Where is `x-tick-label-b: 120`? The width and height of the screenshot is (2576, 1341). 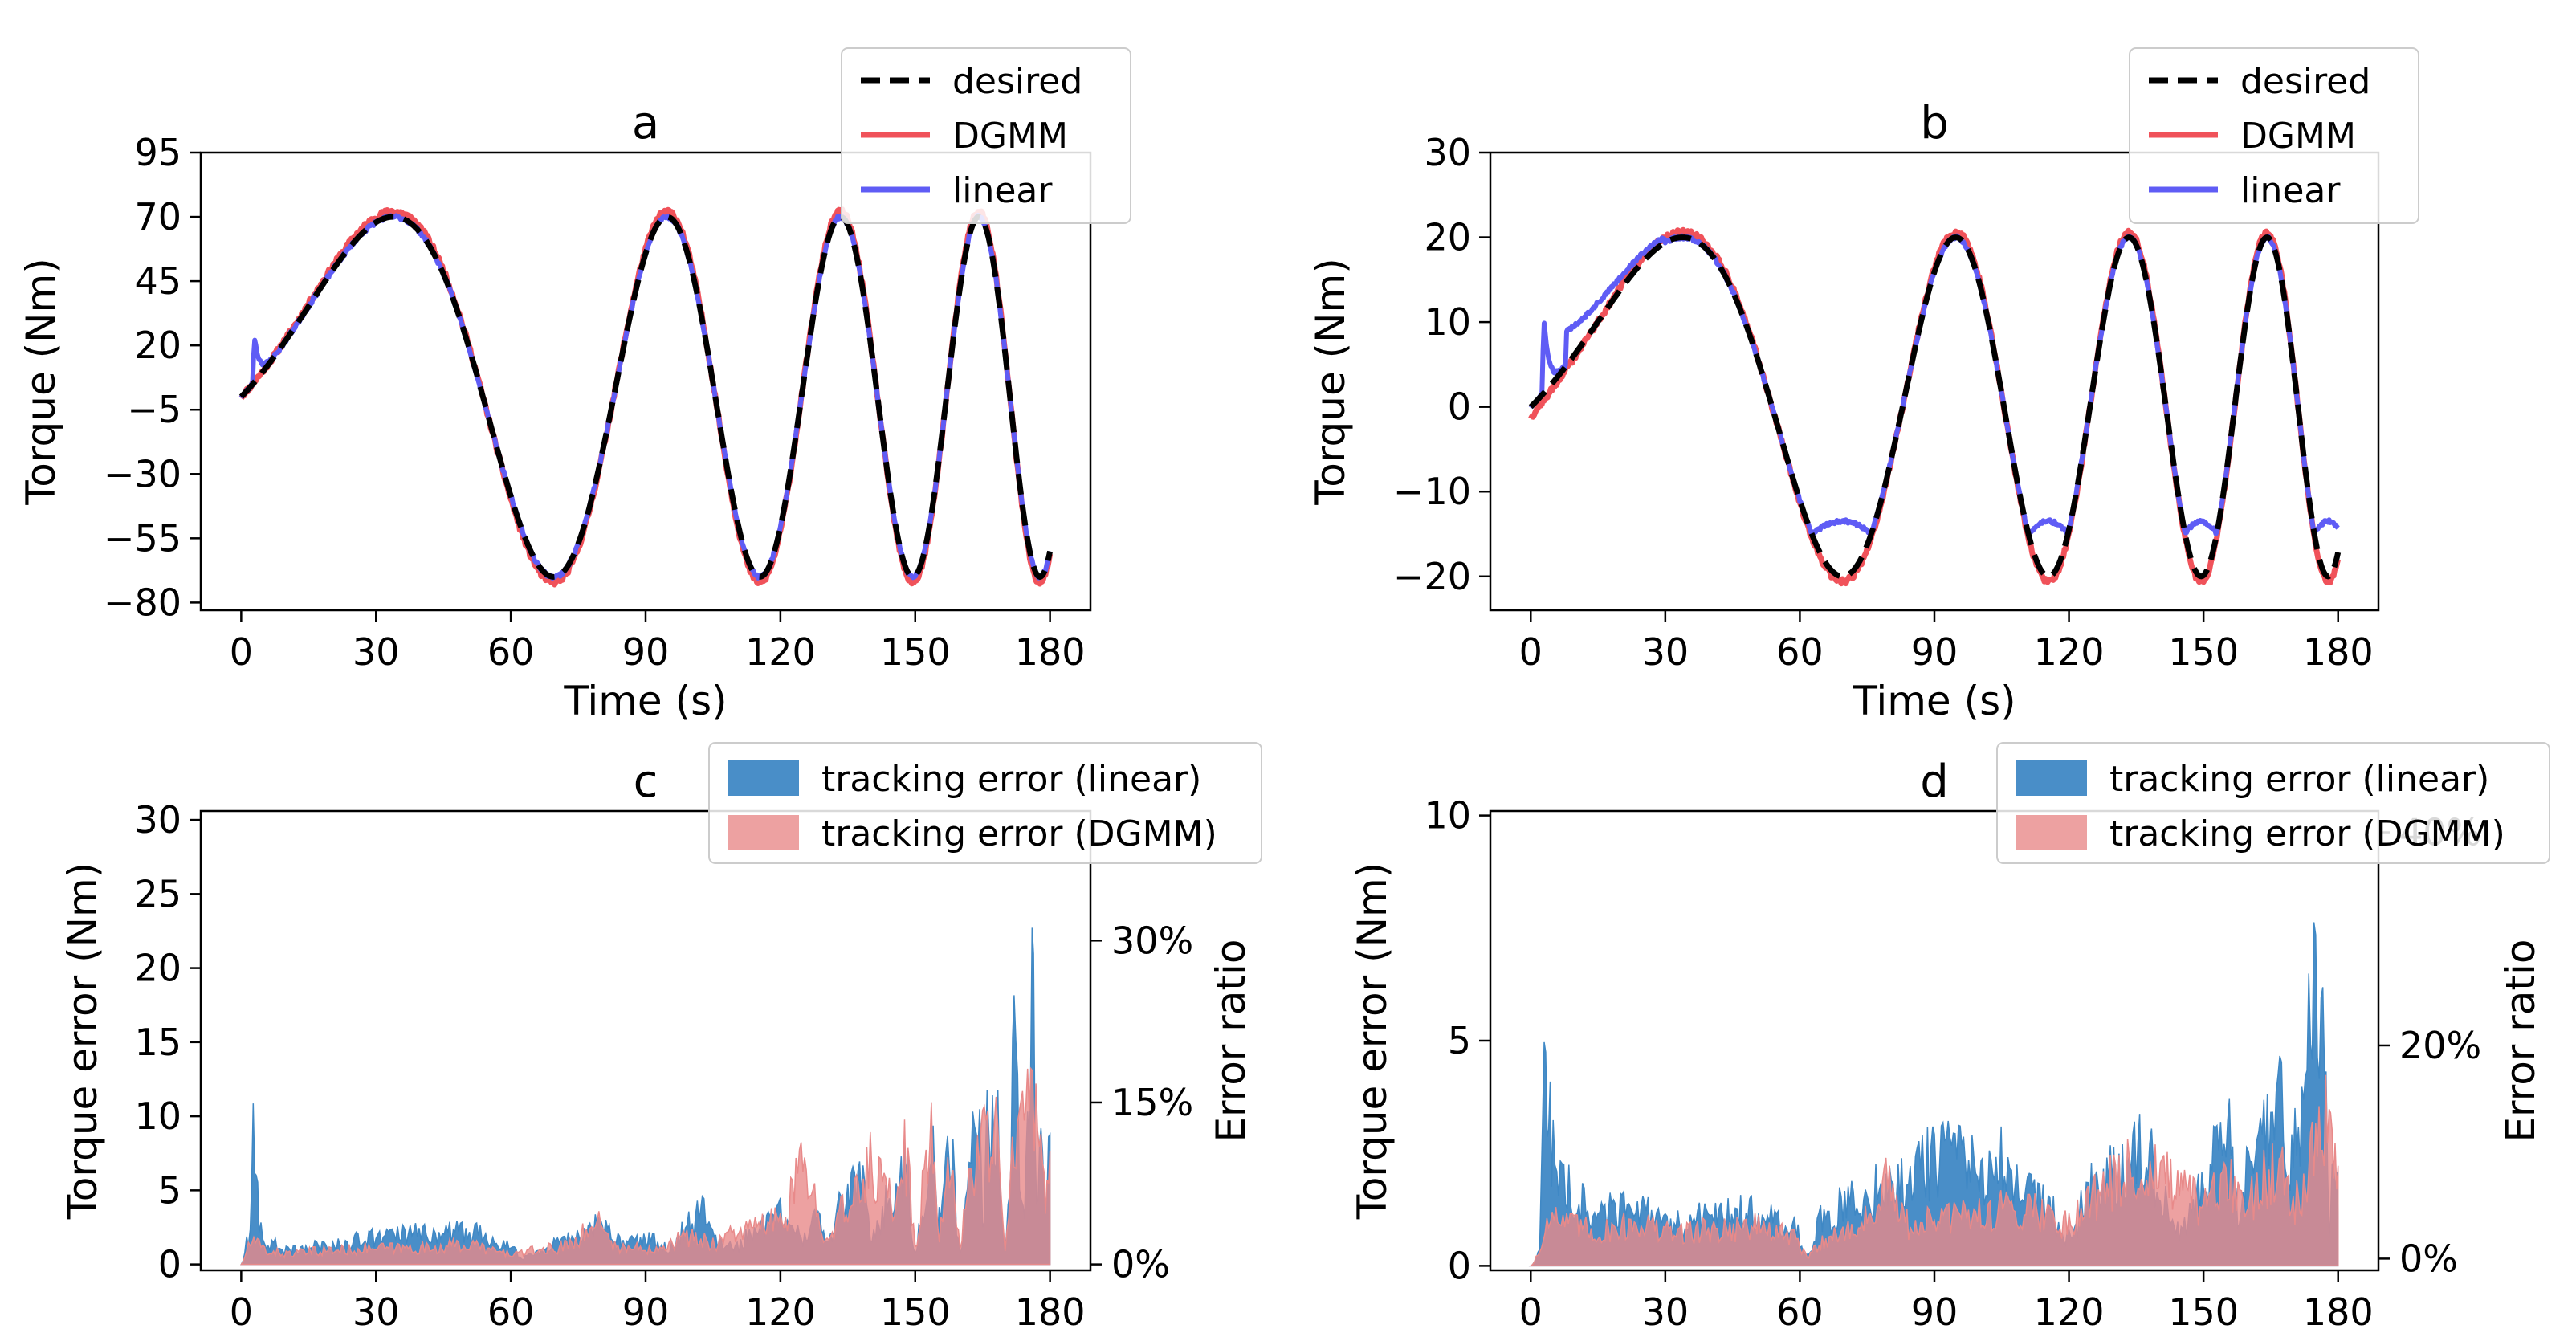 x-tick-label-b: 120 is located at coordinates (2069, 652).